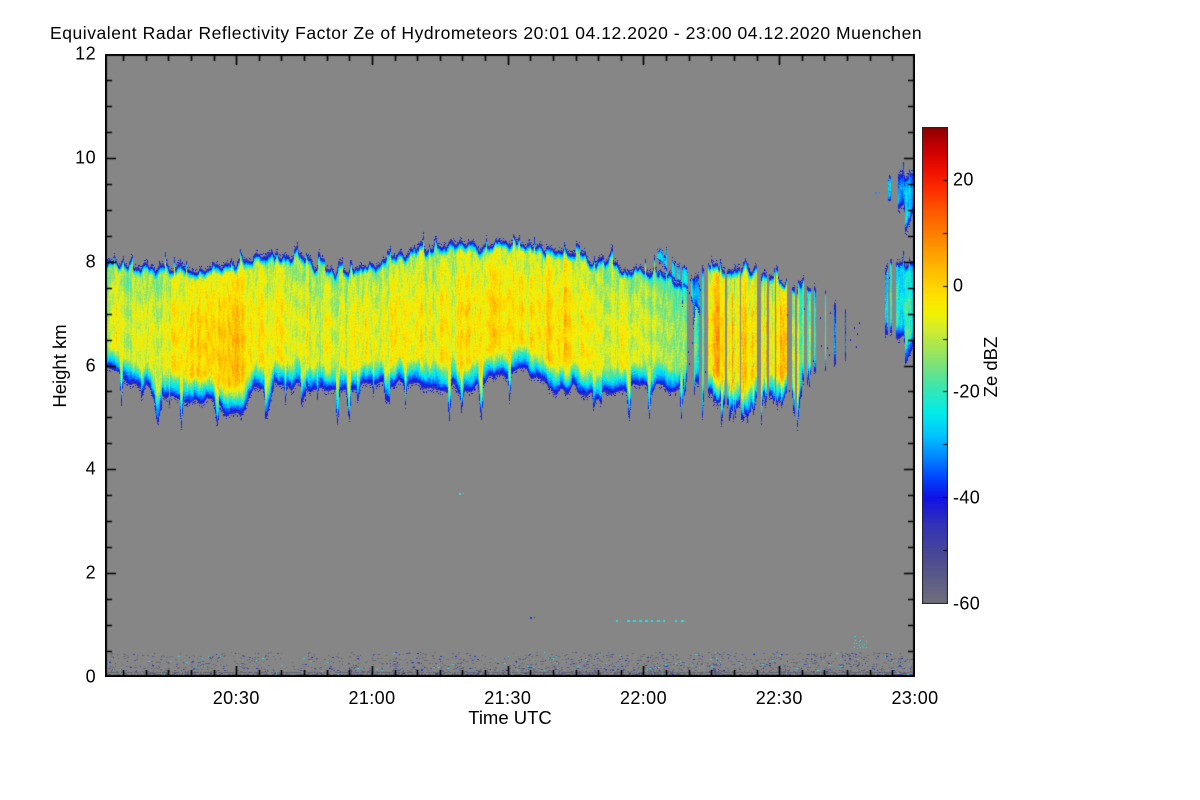  I want to click on colorbar-tick-label: -60, so click(967, 603).